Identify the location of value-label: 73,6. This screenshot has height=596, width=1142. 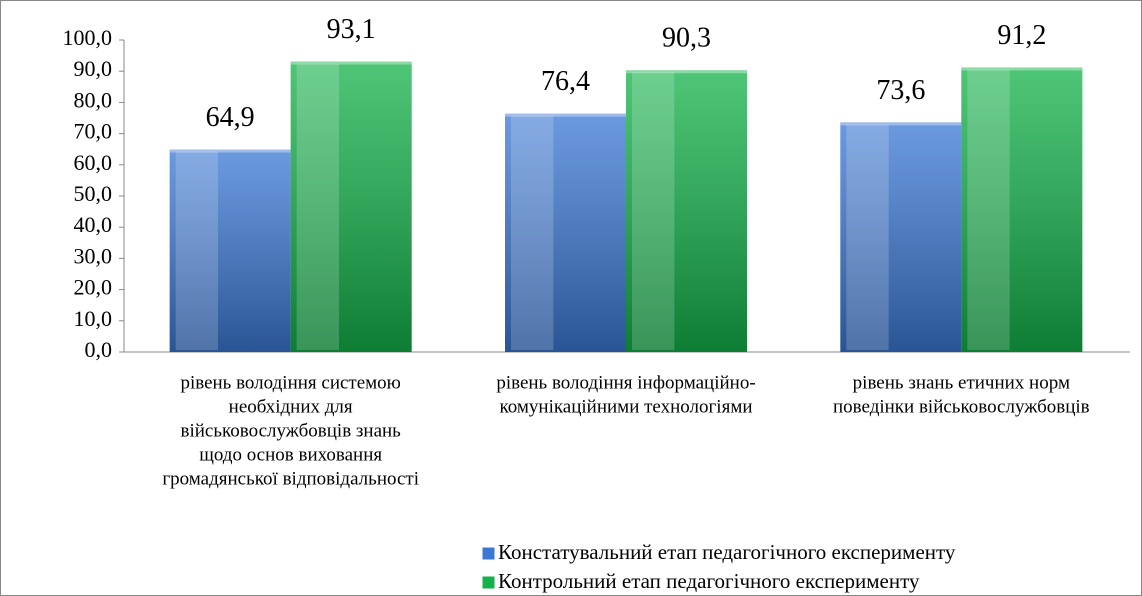
(900, 90).